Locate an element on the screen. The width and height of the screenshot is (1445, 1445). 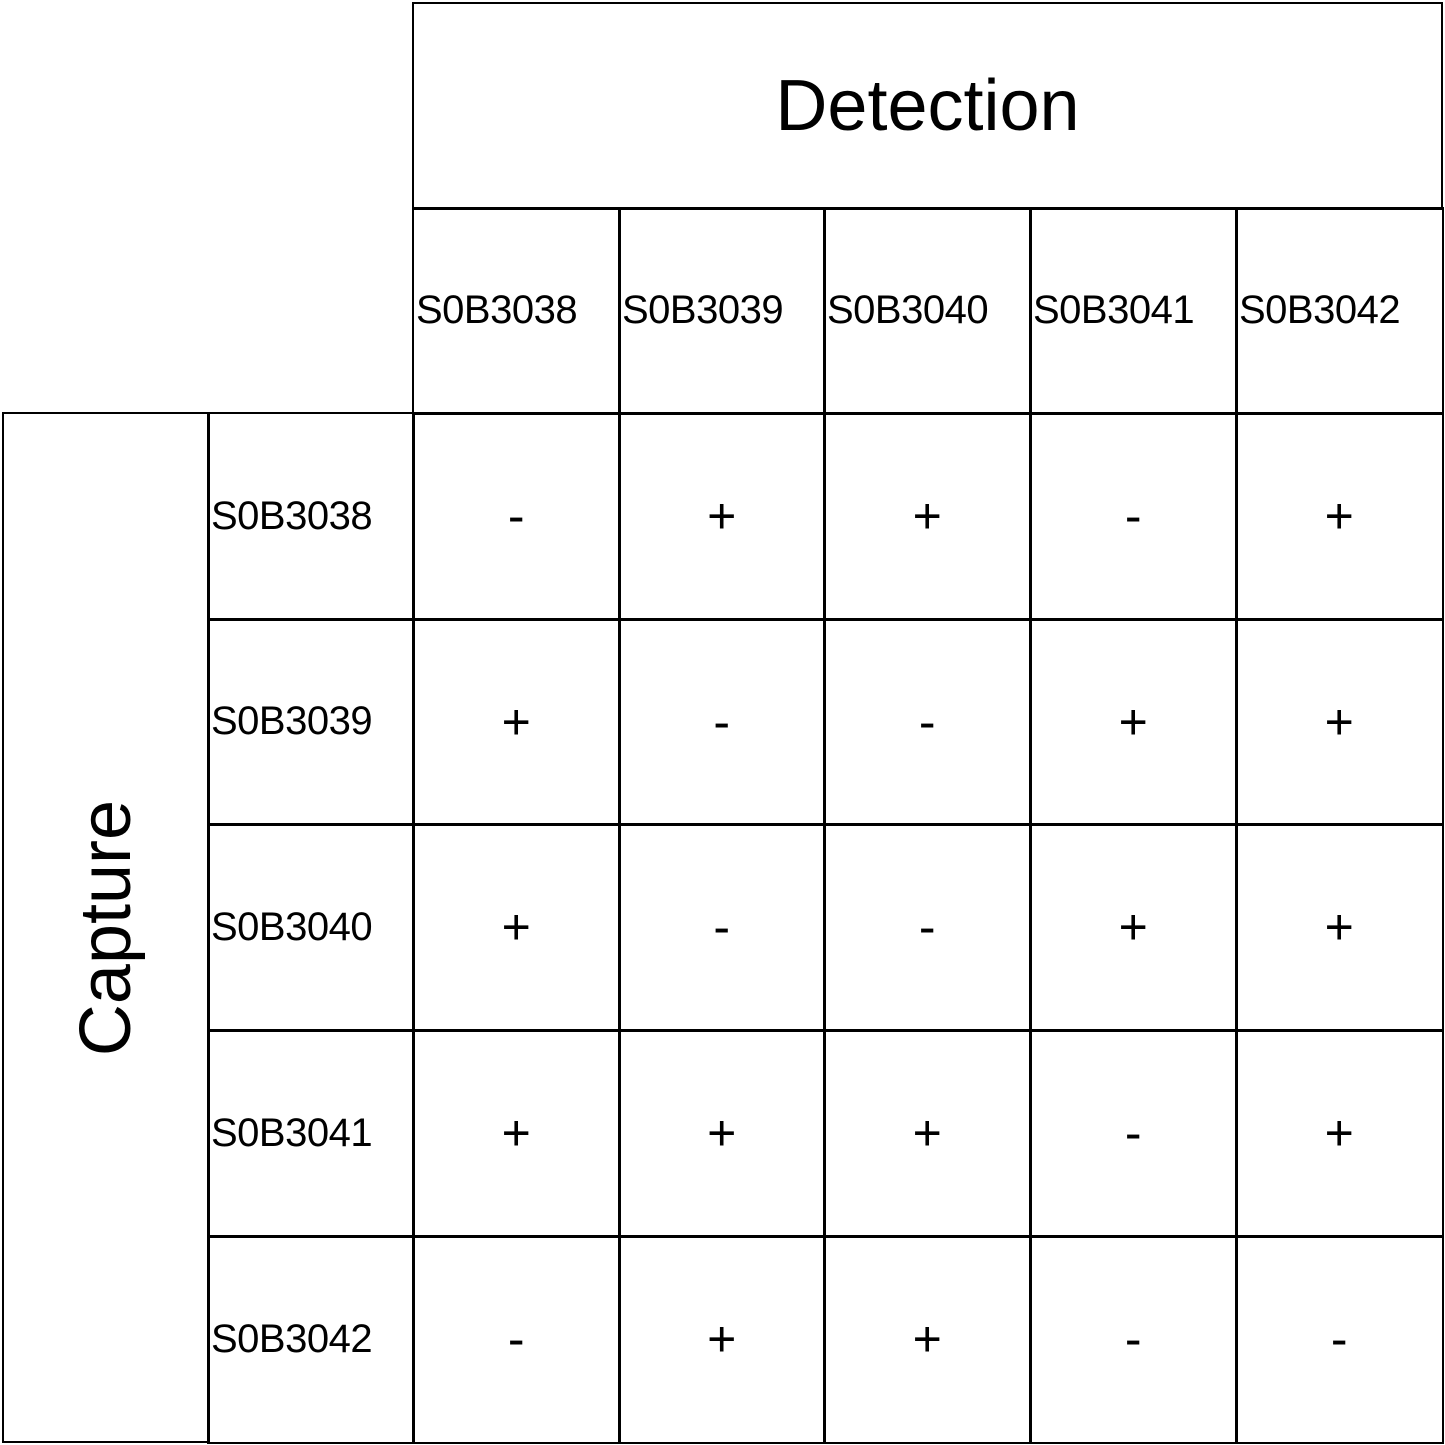
row-header: S0B3038 is located at coordinates (311, 516).